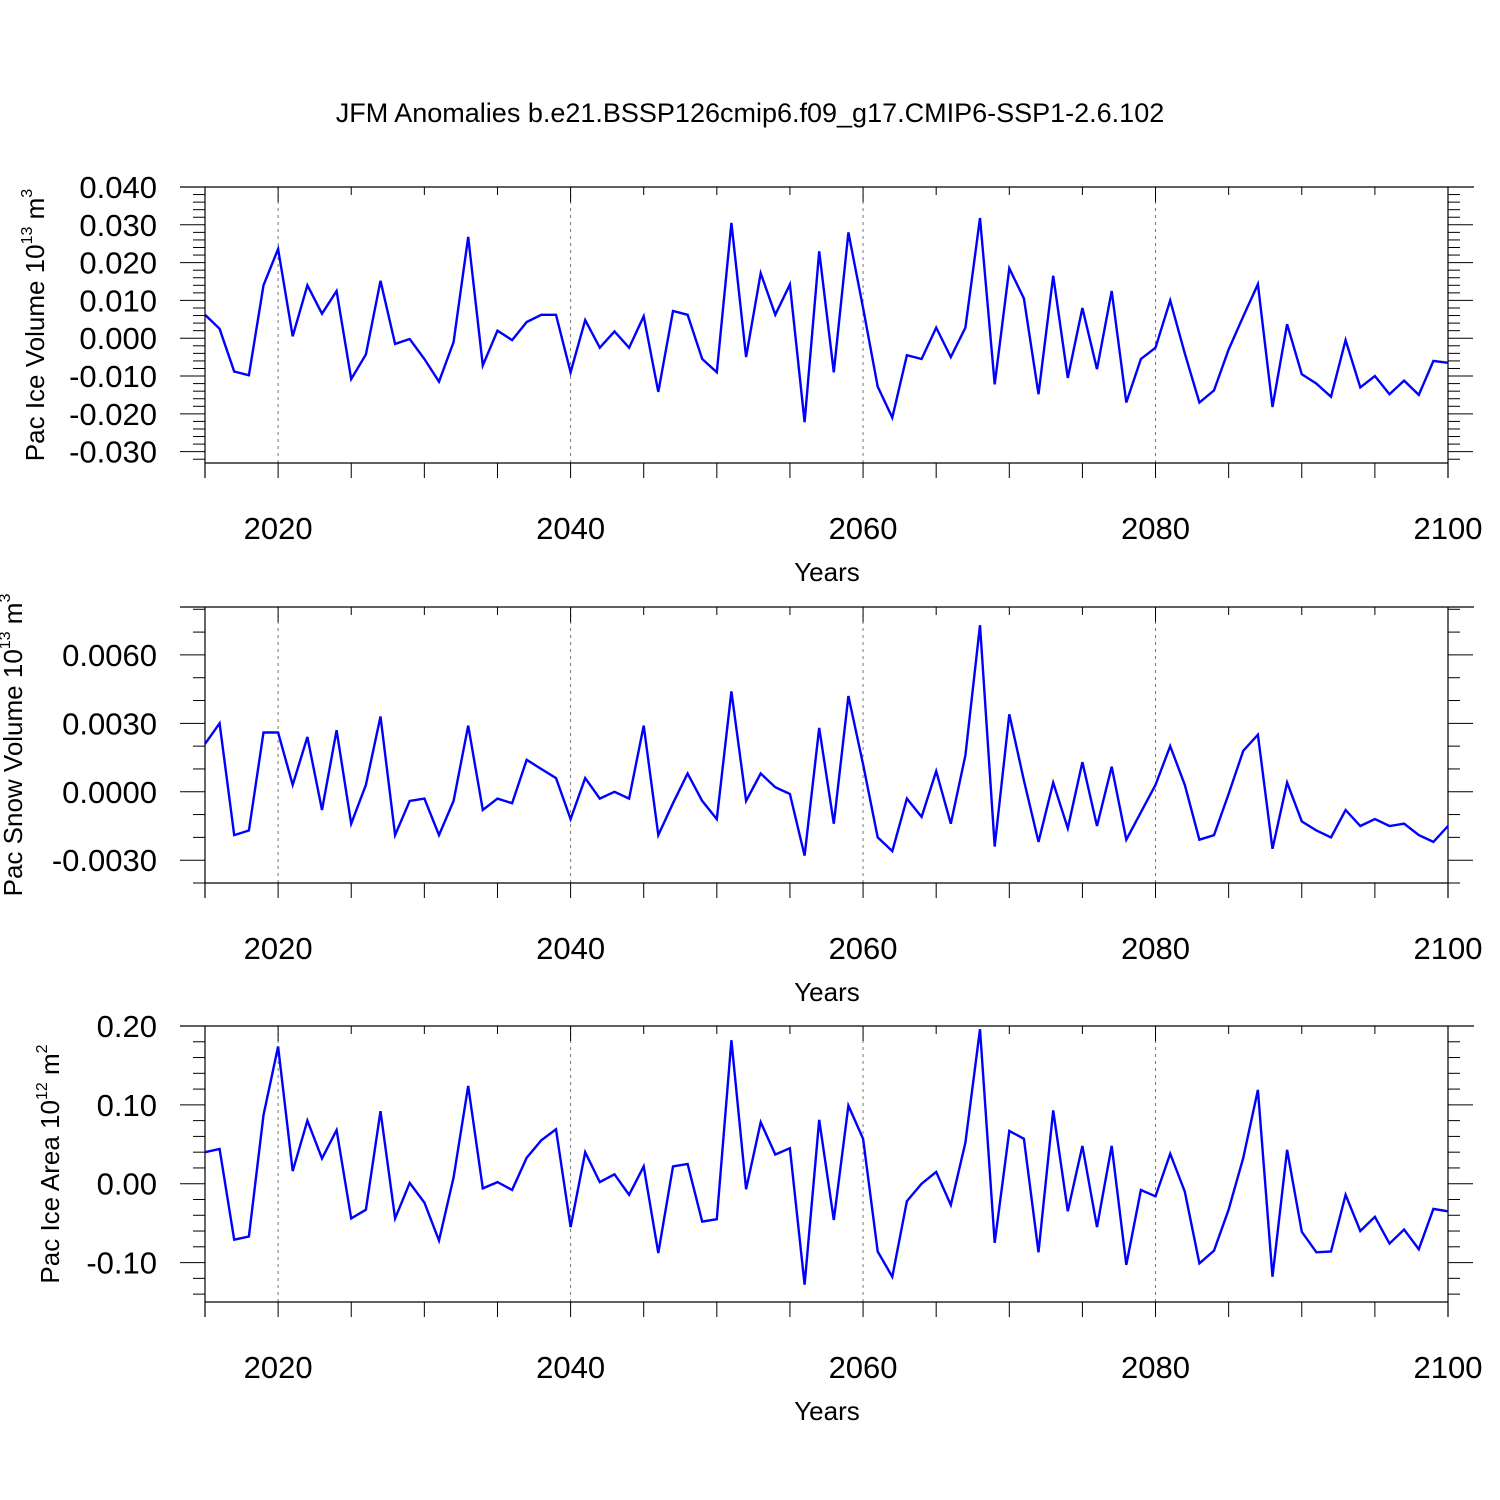  I want to click on ytick-label: 0.0060, so click(109, 655).